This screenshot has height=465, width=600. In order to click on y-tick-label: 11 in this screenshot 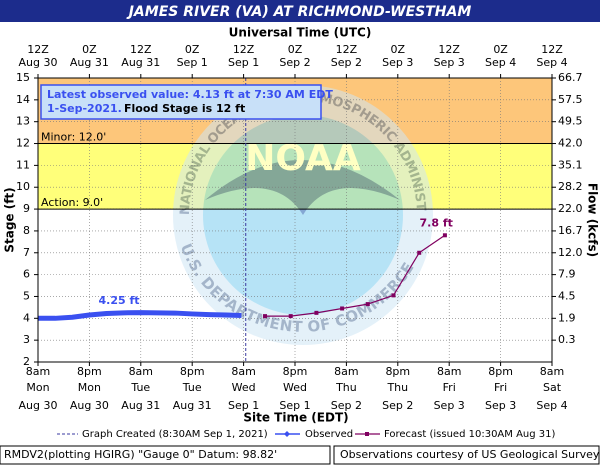, I will do `click(23, 164)`.